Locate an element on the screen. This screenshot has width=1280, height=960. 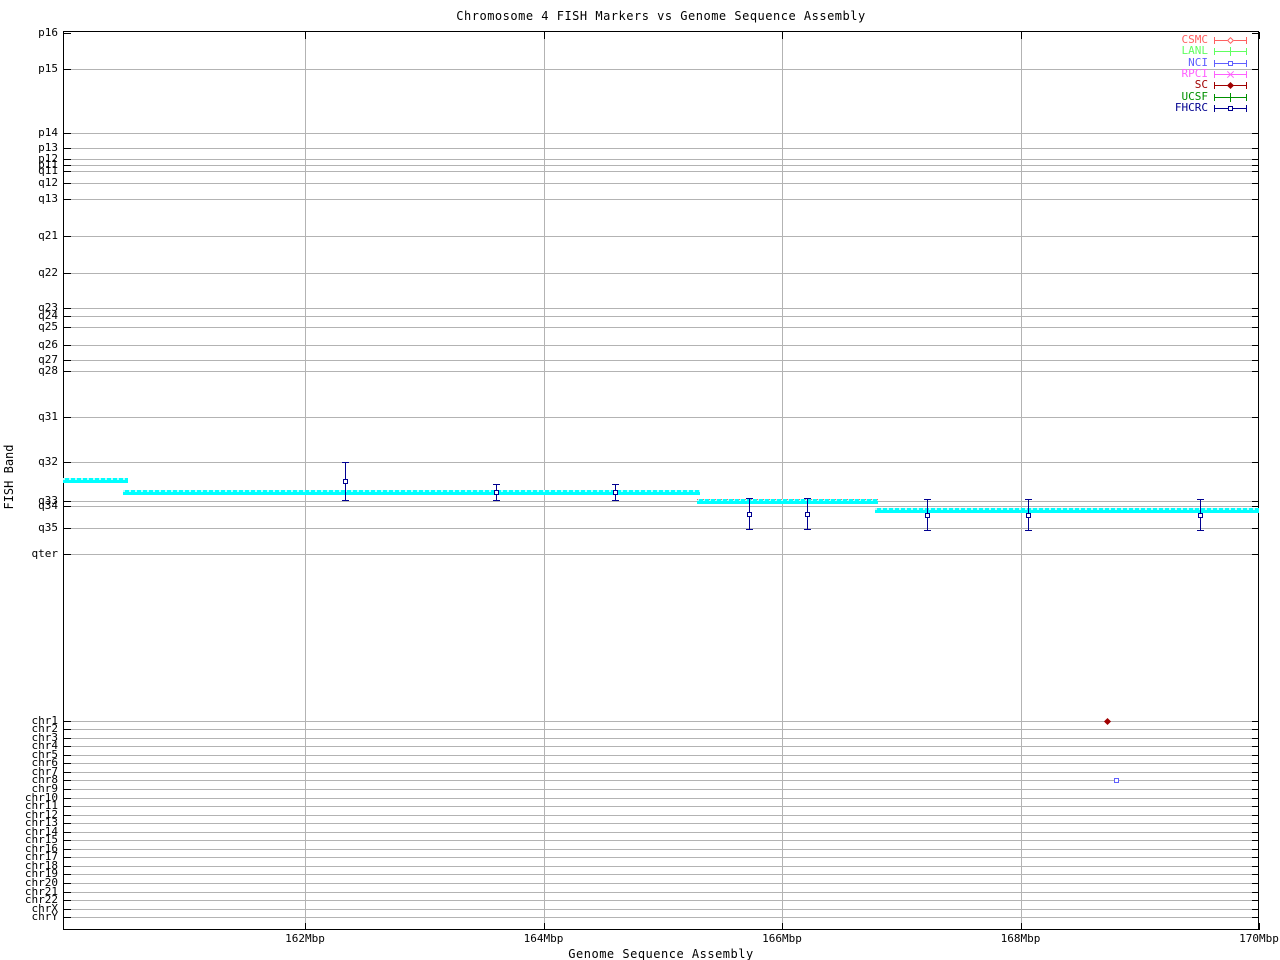
y-tick-label-chr6: chr6 is located at coordinates (45, 763).